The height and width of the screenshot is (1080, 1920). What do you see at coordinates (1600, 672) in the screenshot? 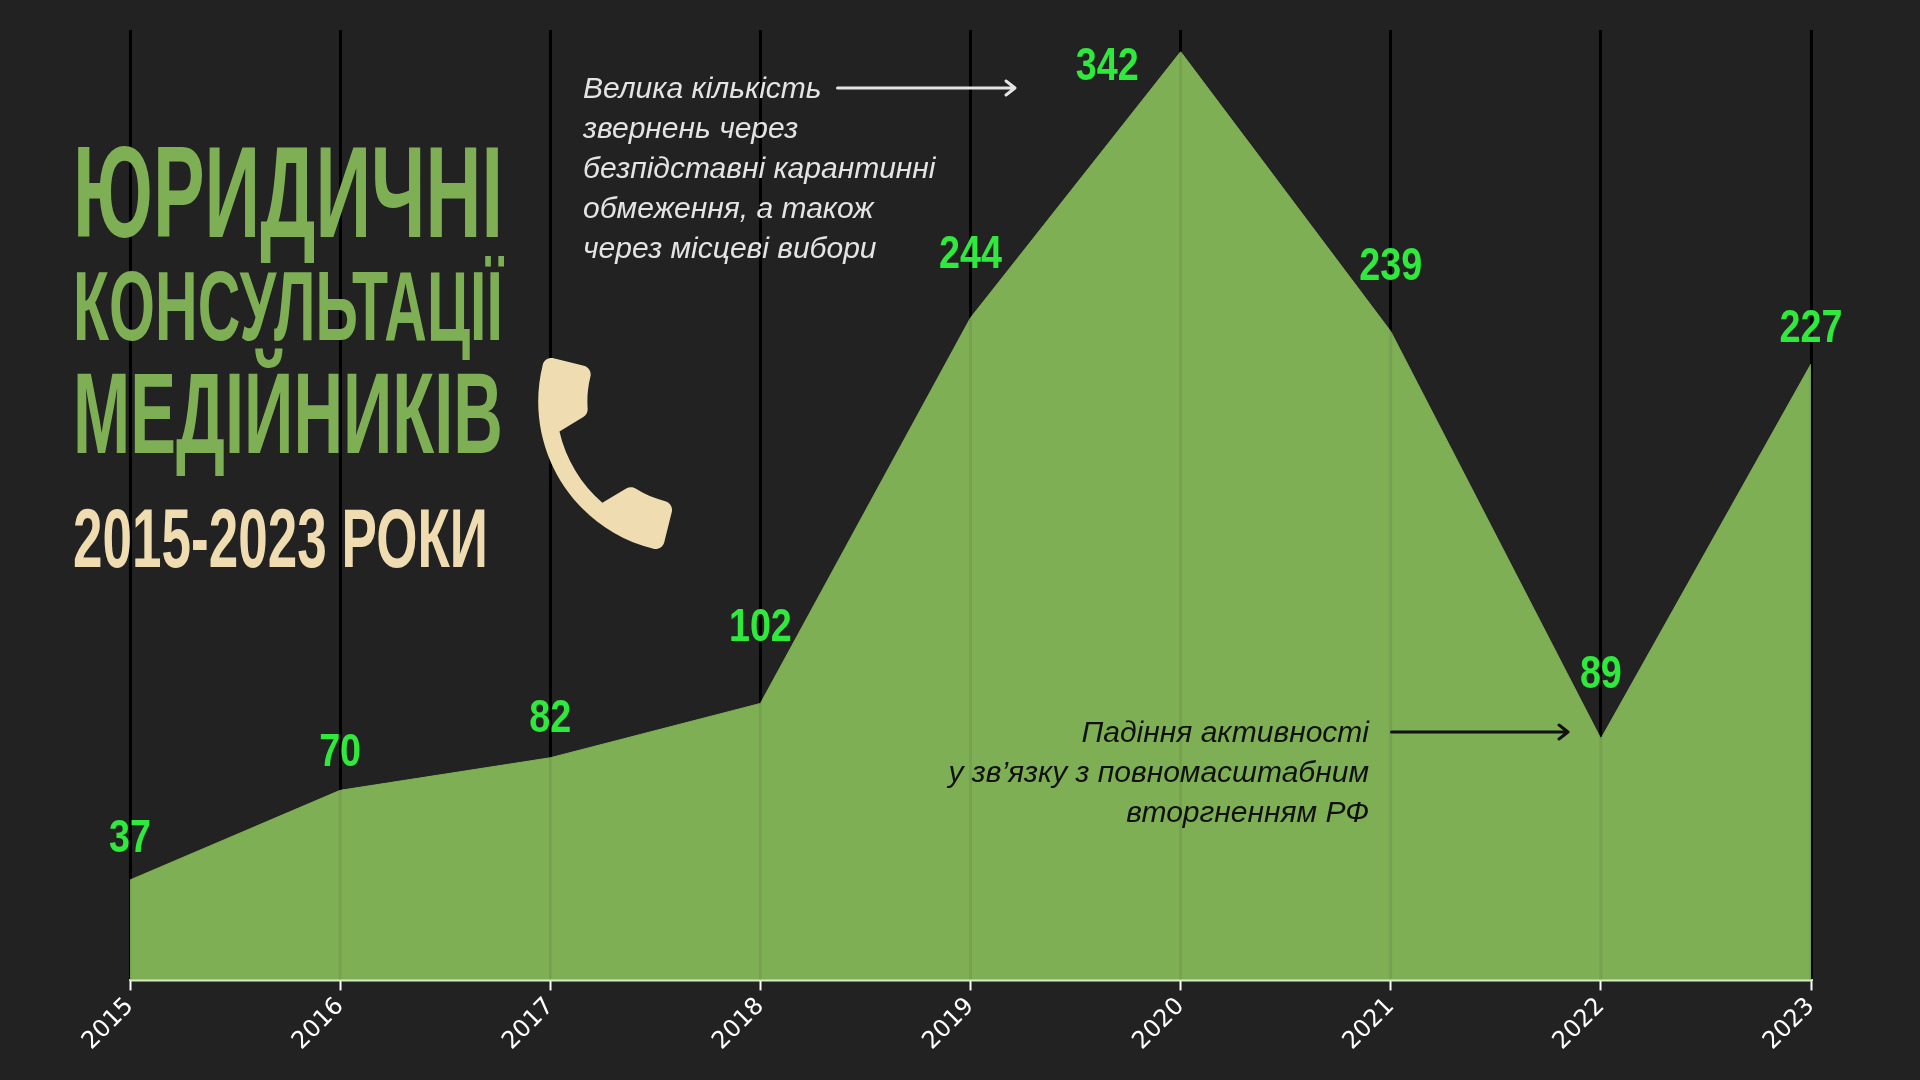
I see `data-label: 89` at bounding box center [1600, 672].